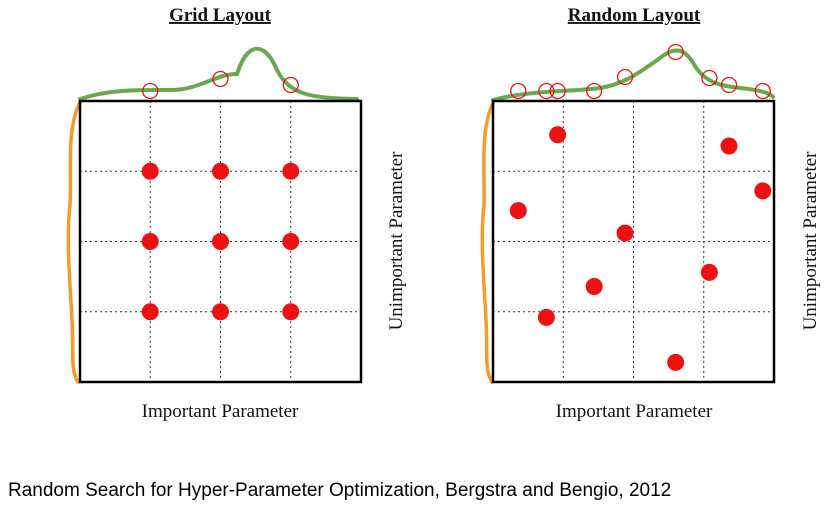  Describe the element at coordinates (634, 15) in the screenshot. I see `panel-title: Random Layout` at that location.